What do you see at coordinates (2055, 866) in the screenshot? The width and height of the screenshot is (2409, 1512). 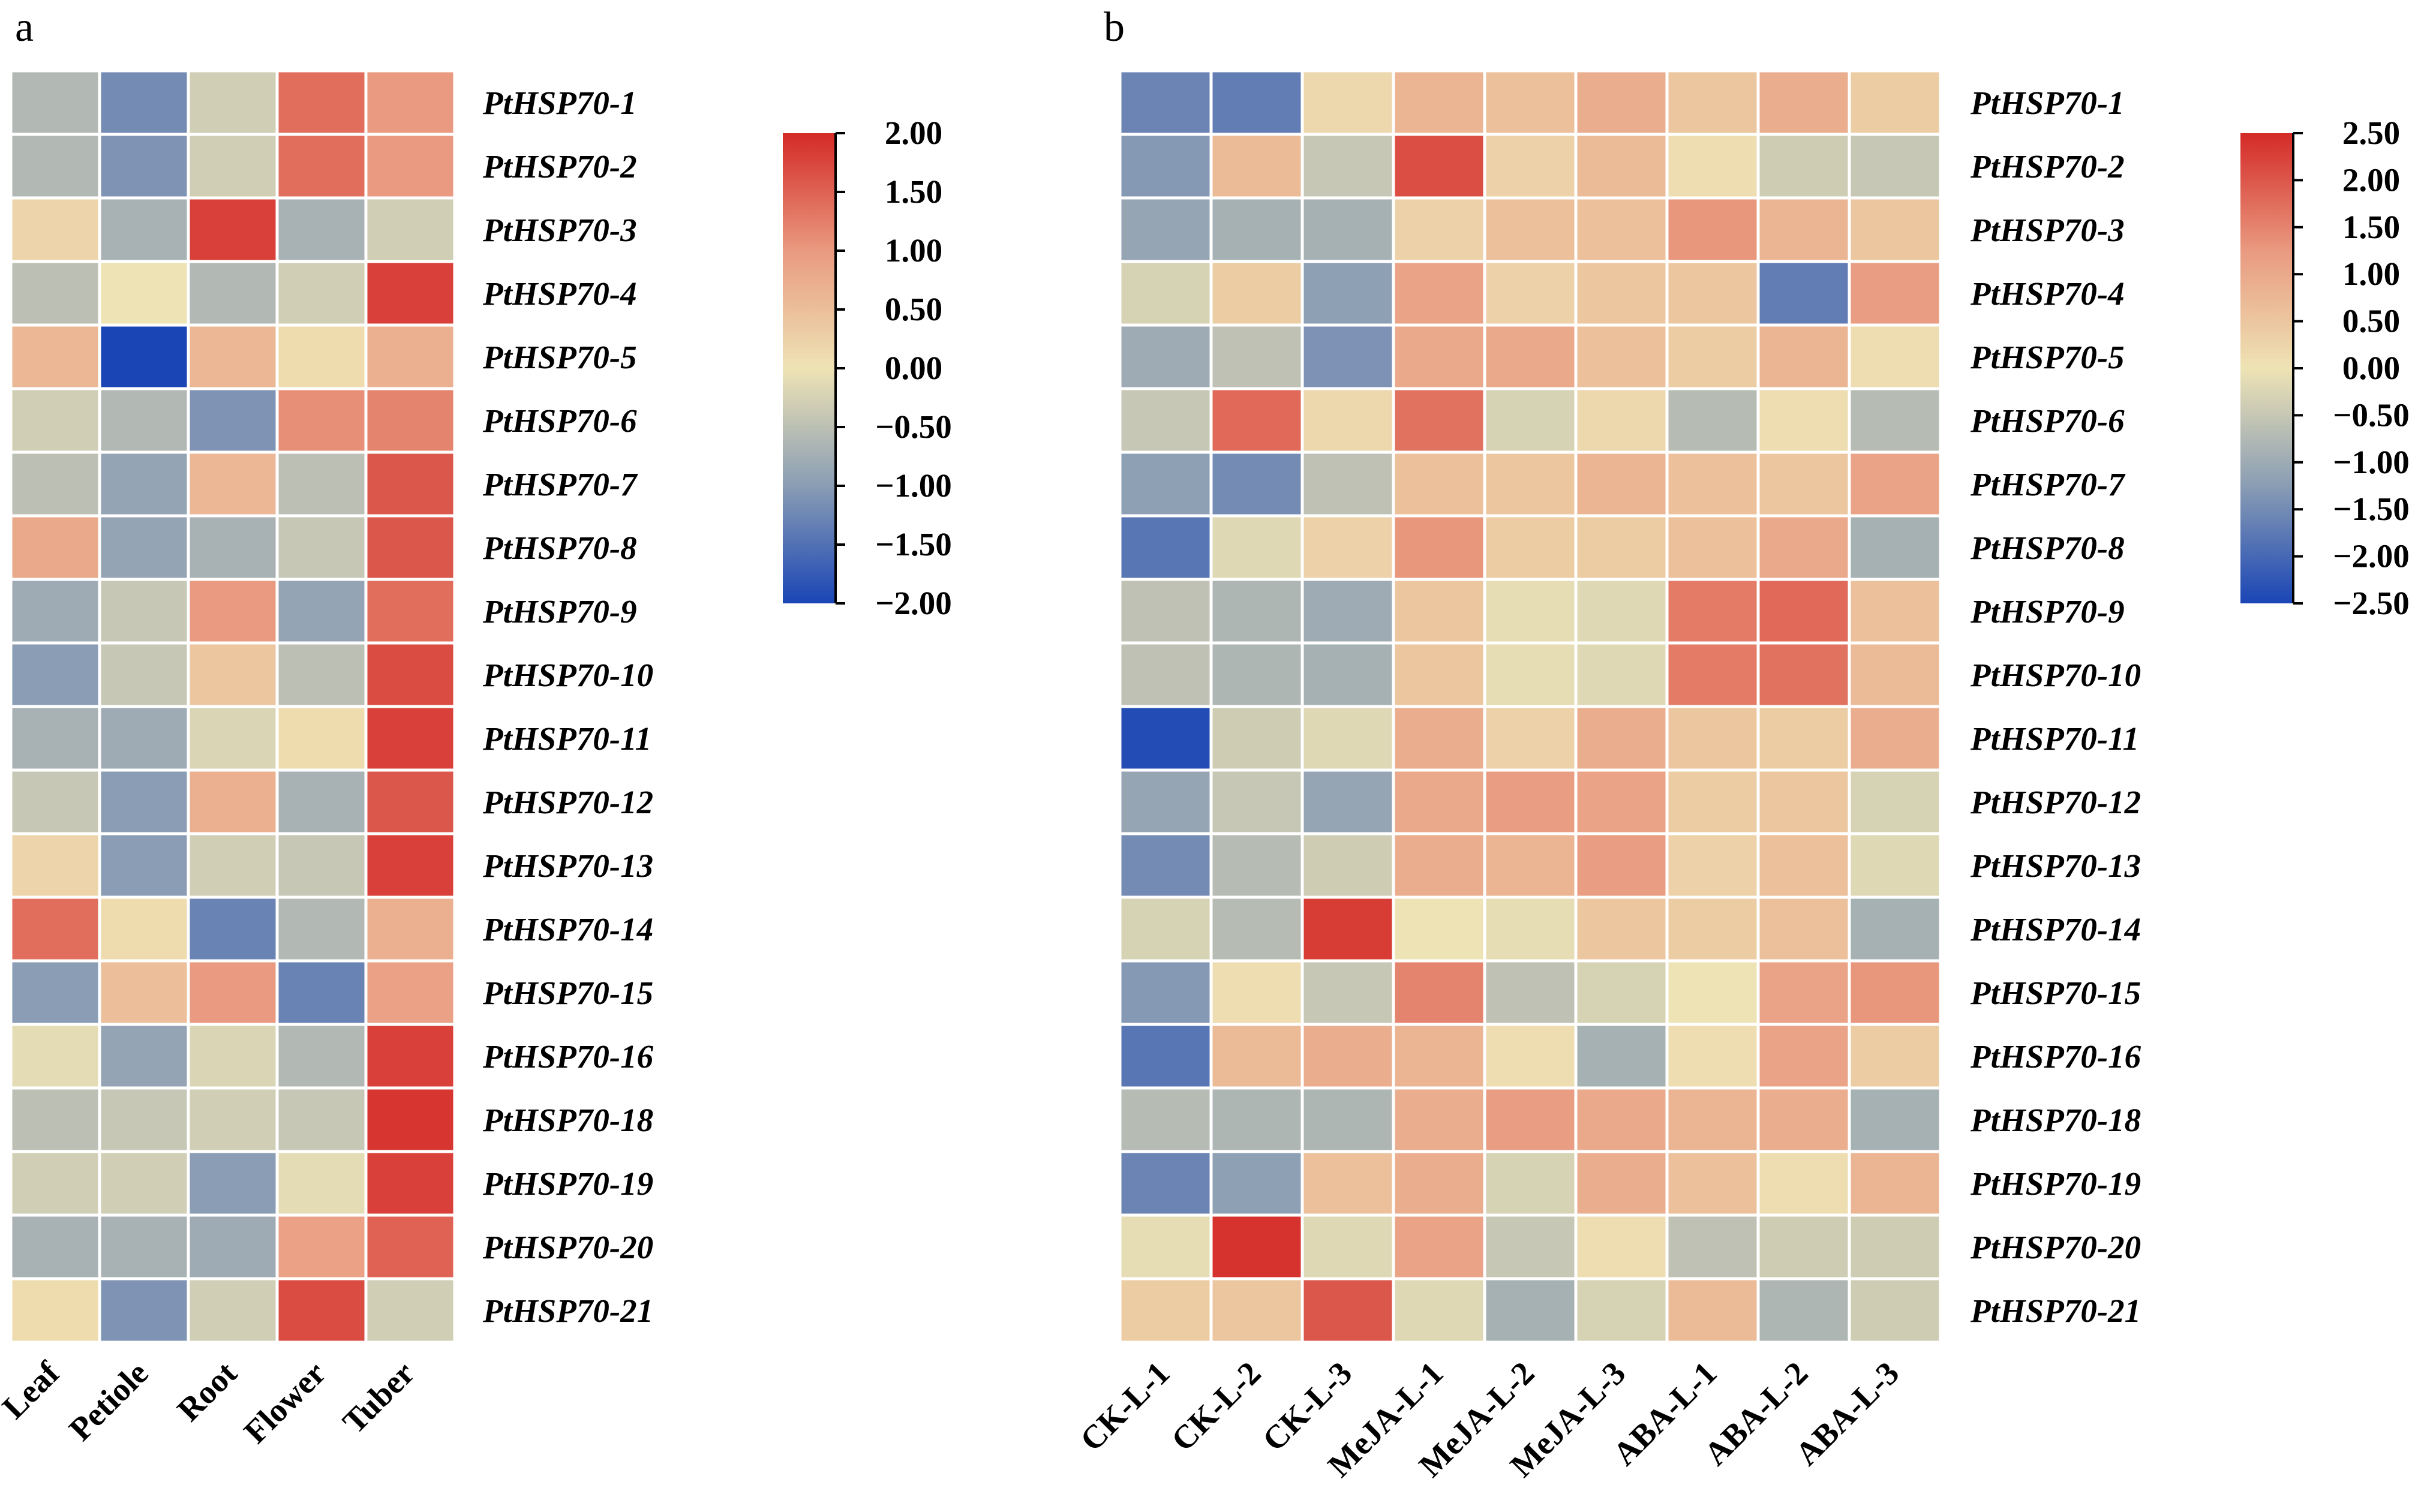 I see `row-label: PtHSP70-13` at bounding box center [2055, 866].